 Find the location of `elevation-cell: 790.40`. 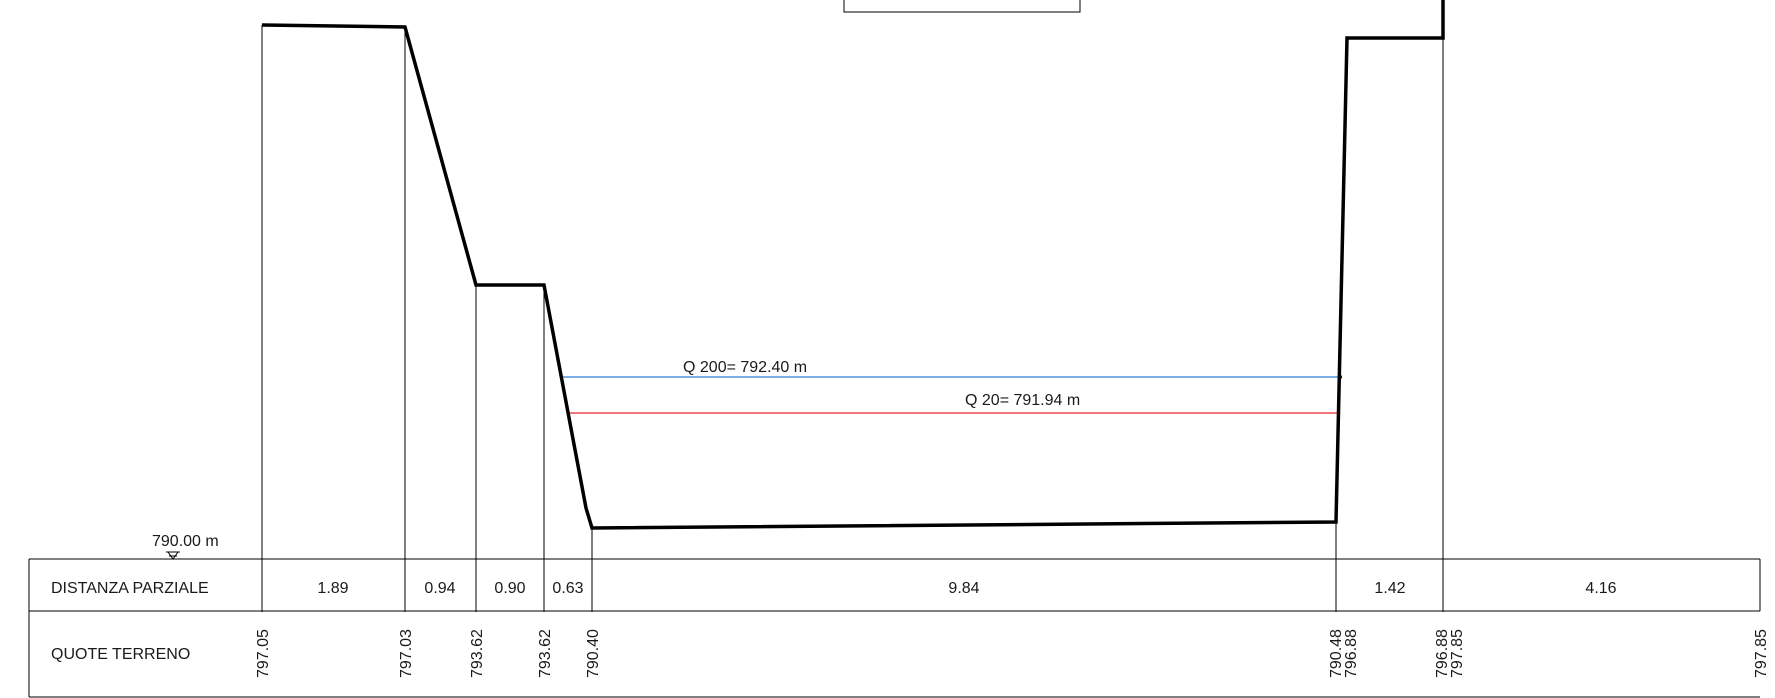

elevation-cell: 790.40 is located at coordinates (593, 653).